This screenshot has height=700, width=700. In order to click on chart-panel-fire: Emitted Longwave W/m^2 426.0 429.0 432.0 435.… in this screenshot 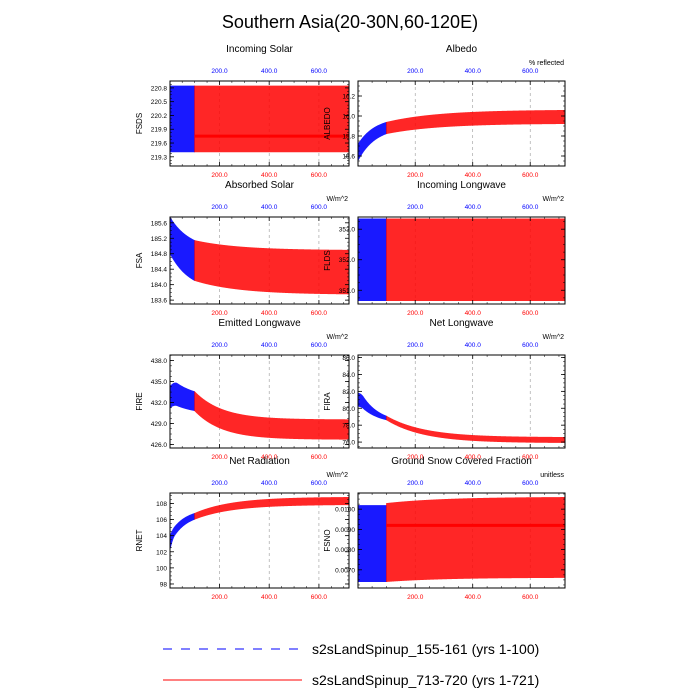, I will do `click(242, 389)`.